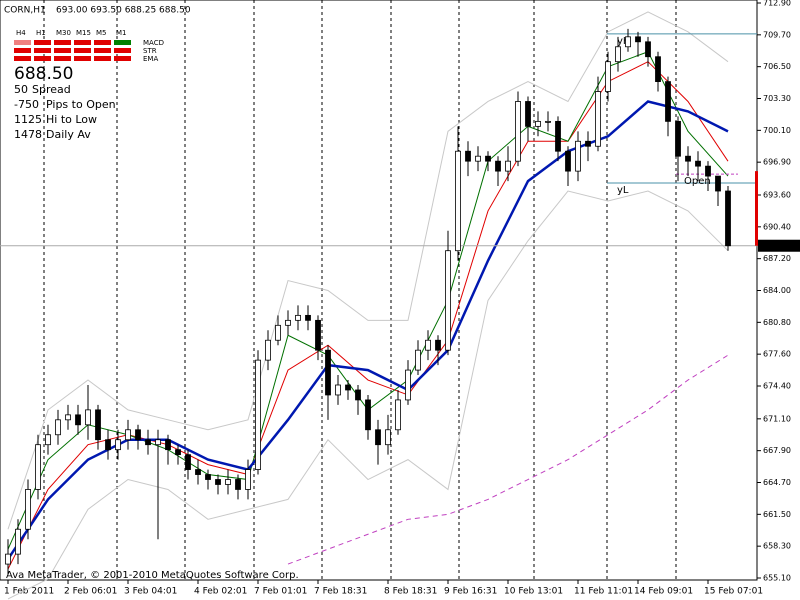  What do you see at coordinates (756, 208) in the screenshot?
I see `day-bar` at bounding box center [756, 208].